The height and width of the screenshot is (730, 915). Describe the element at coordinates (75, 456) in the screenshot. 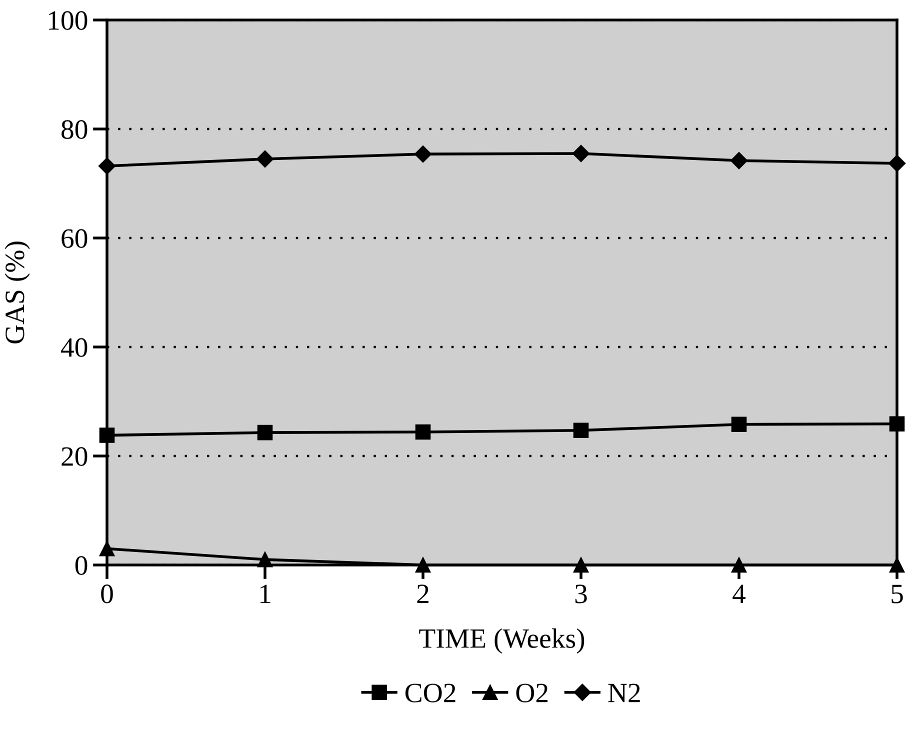

I see `y-tick-label: 20` at that location.